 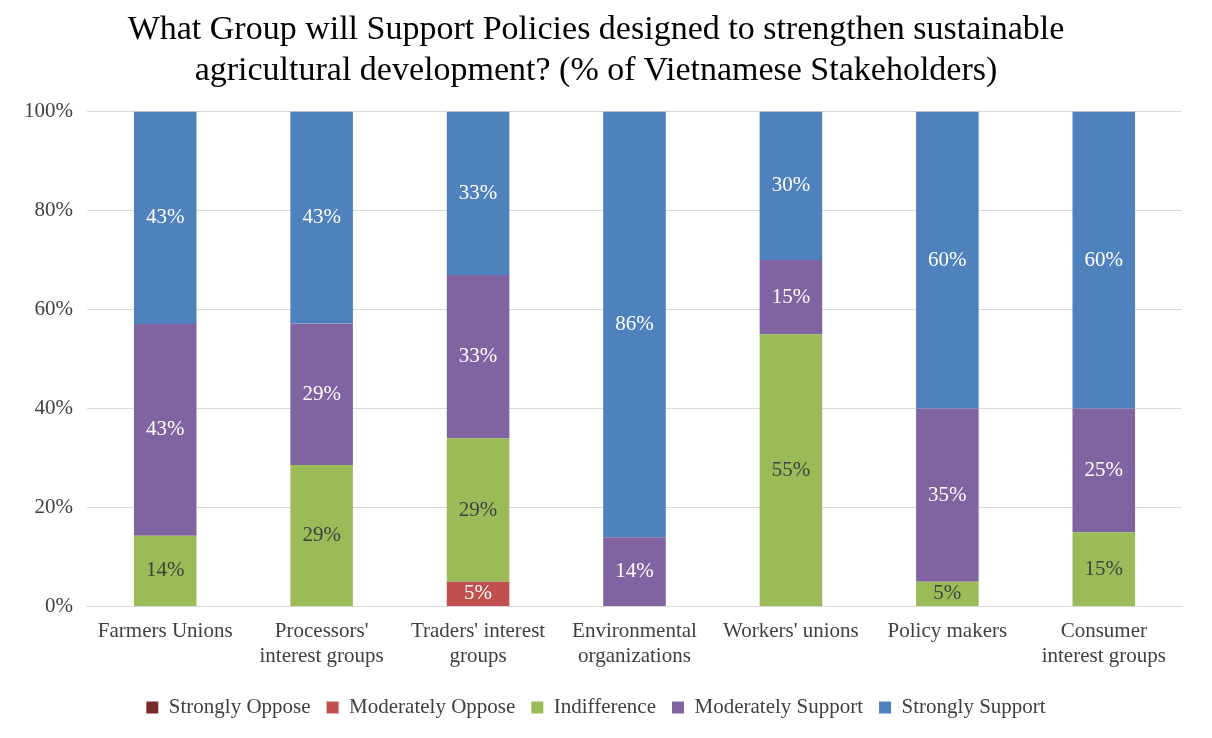 What do you see at coordinates (53, 308) in the screenshot?
I see `y-tick-label: 60%` at bounding box center [53, 308].